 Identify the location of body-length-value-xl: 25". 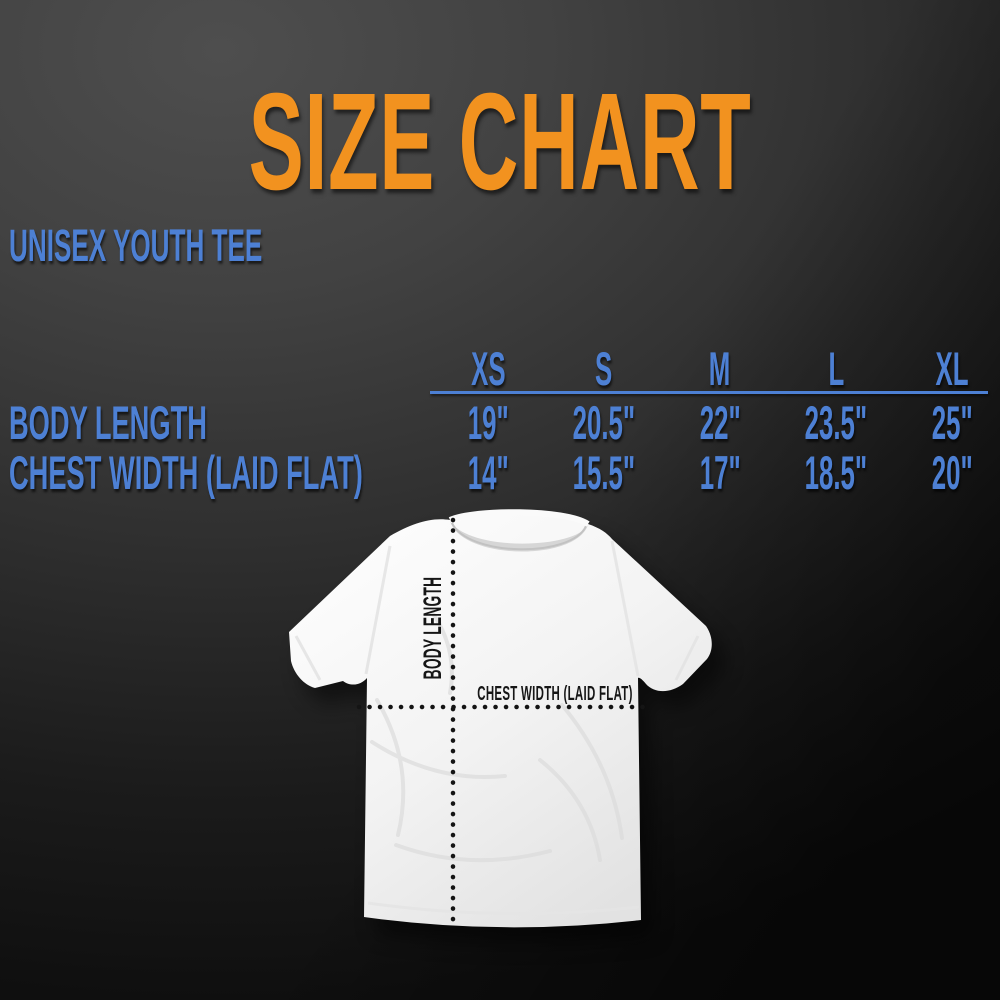
(952, 422).